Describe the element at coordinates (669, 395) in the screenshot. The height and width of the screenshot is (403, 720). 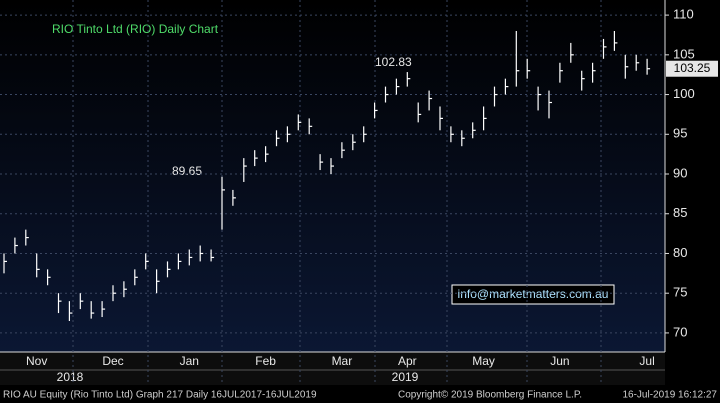
I see `footer-right: 16-Jul-2019 16:12:27` at that location.